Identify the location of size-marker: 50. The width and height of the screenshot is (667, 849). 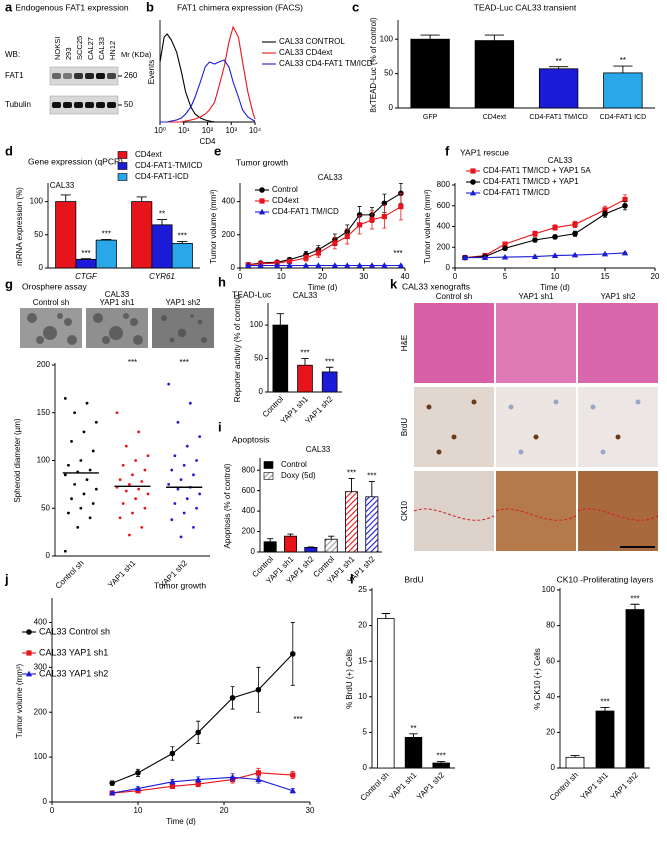
(128, 104).